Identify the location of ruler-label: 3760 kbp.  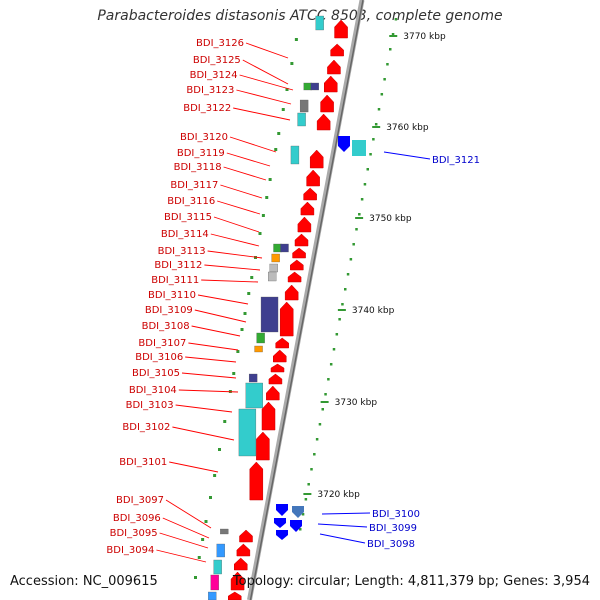
(407, 128).